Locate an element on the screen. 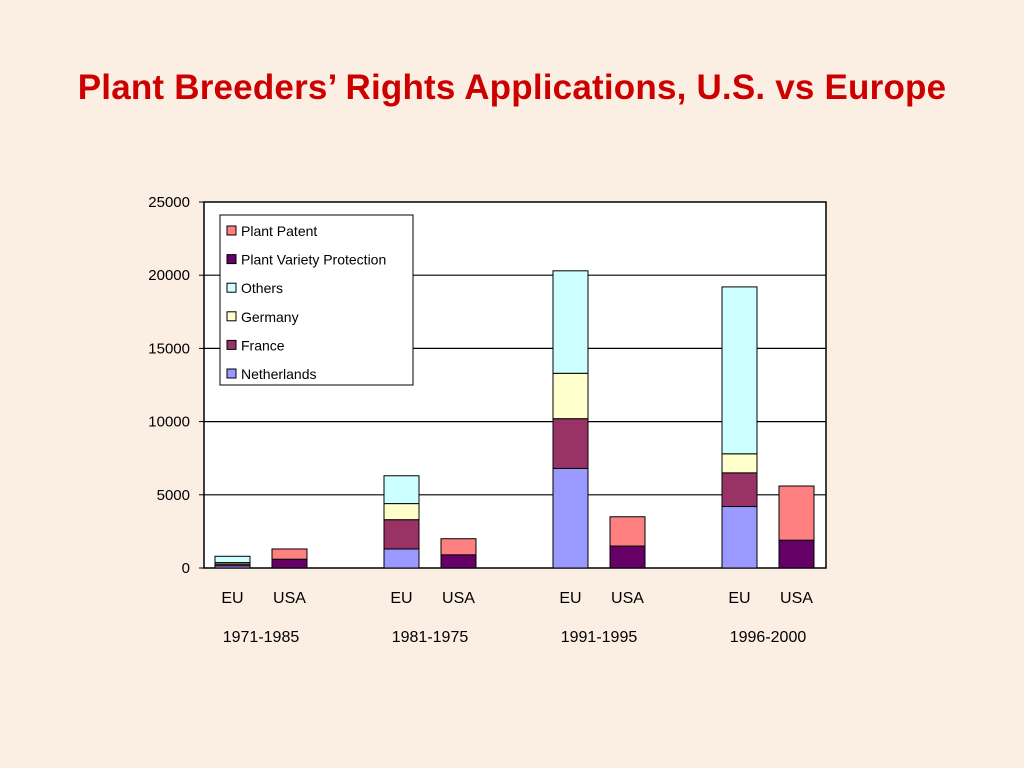 The width and height of the screenshot is (1024, 768). x-period-label: 1996-2000 is located at coordinates (768, 637).